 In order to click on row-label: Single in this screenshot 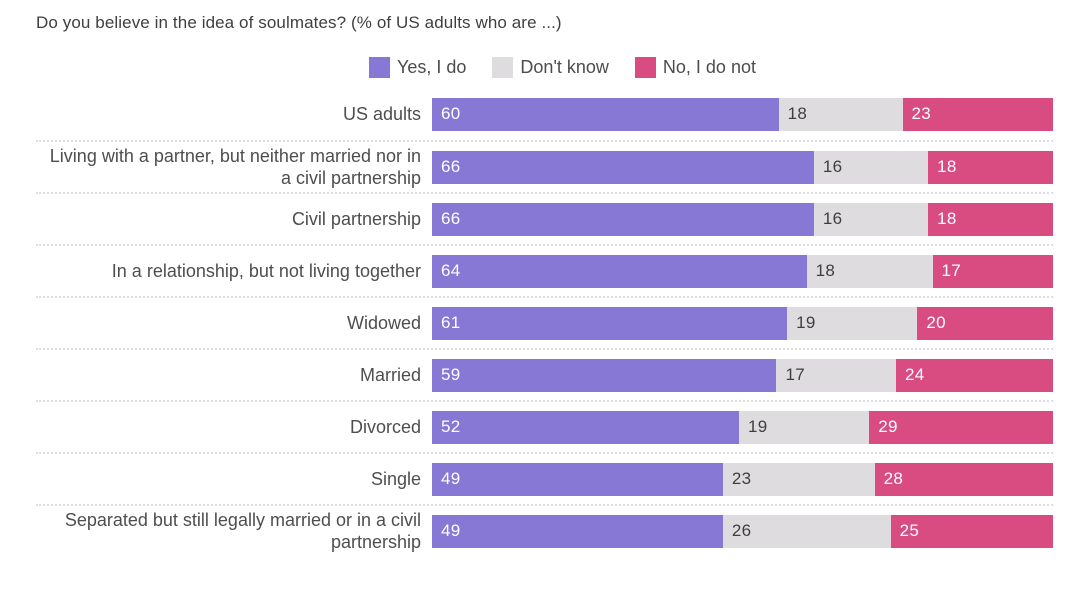, I will do `click(395, 478)`.